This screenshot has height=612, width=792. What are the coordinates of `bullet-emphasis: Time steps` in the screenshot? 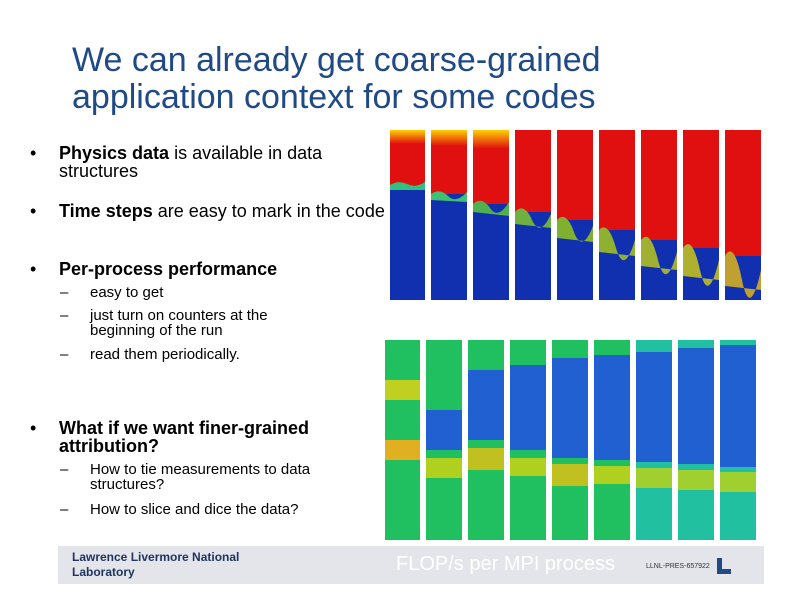 It's located at (106, 211).